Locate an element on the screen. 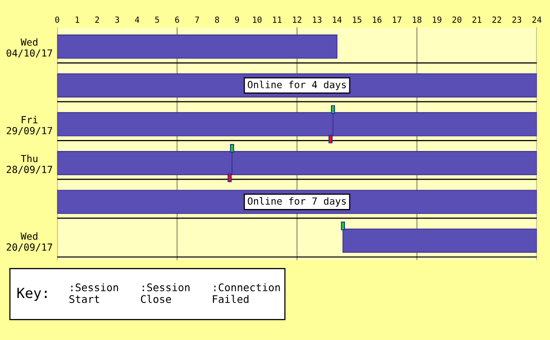  x-tick-label: 9 is located at coordinates (237, 19).